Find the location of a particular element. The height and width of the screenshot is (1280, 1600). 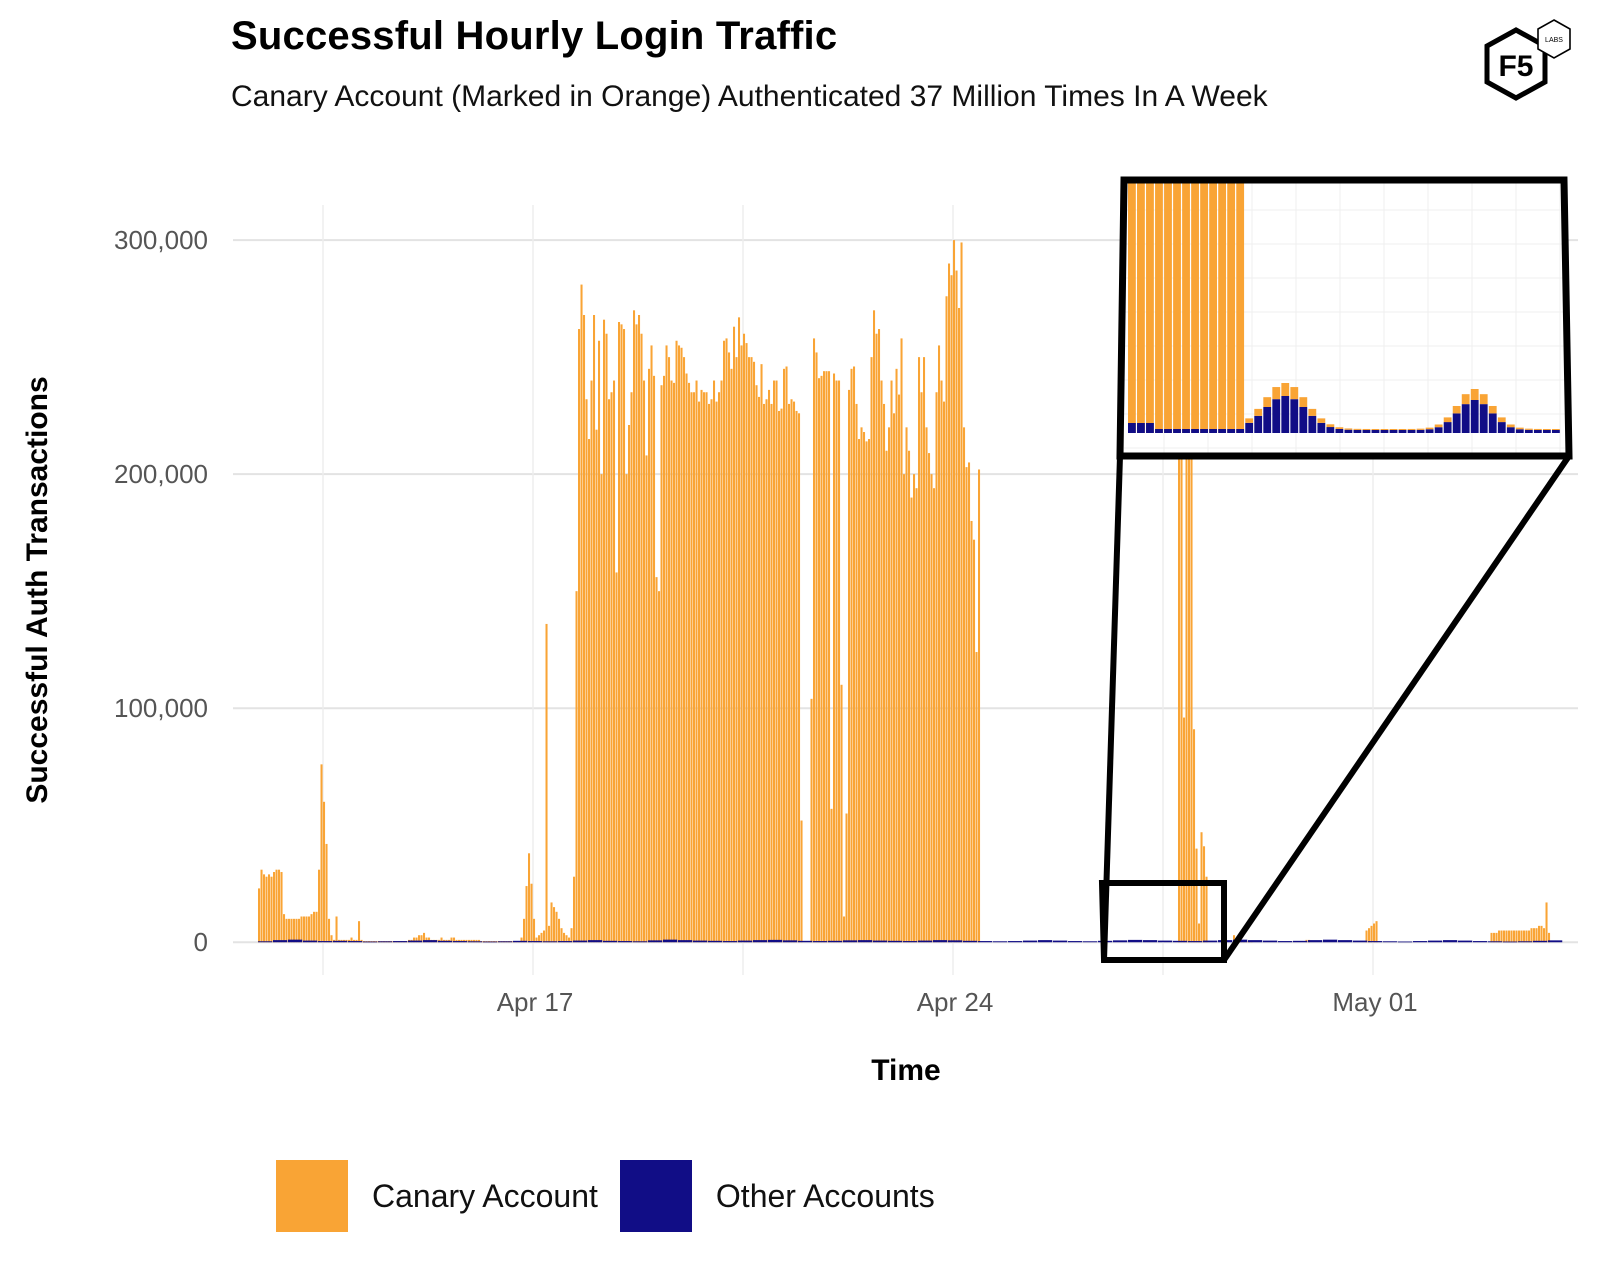

logo-badge-text: LABS is located at coordinates (1554, 40).